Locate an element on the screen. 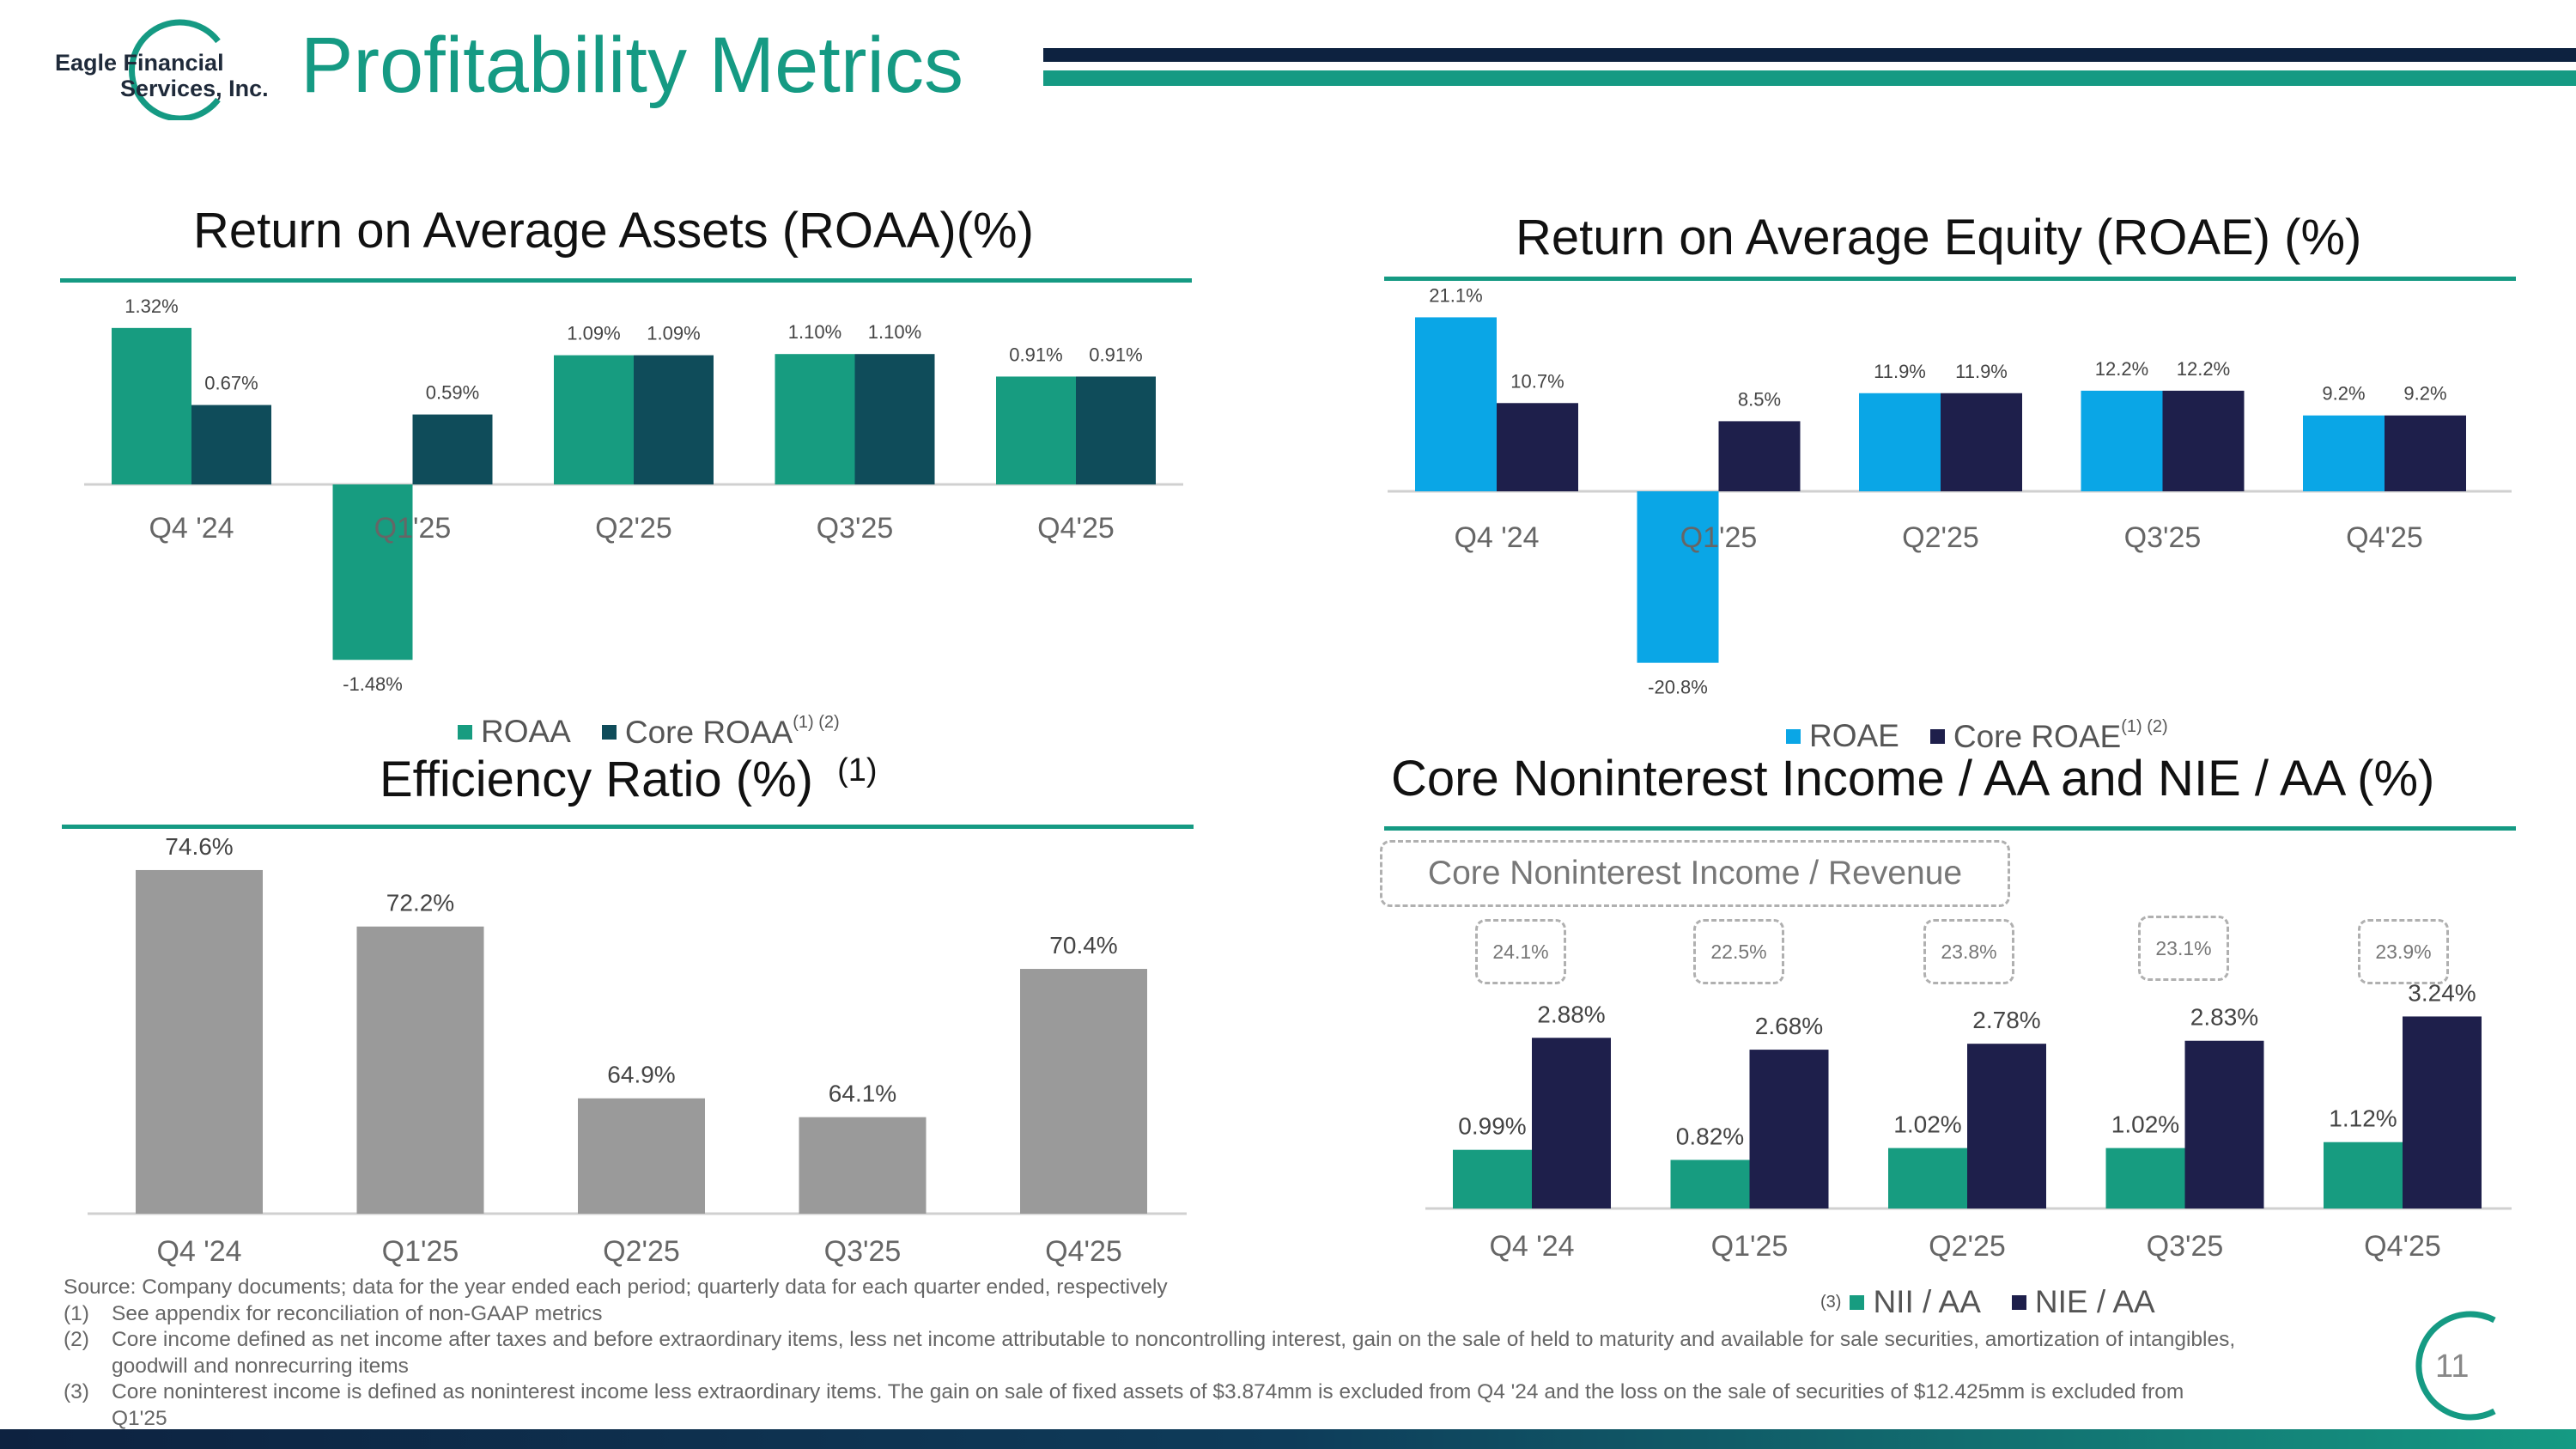 The image size is (2576, 1449). efficiency-x-tick-label: Q2'25 is located at coordinates (641, 1251).